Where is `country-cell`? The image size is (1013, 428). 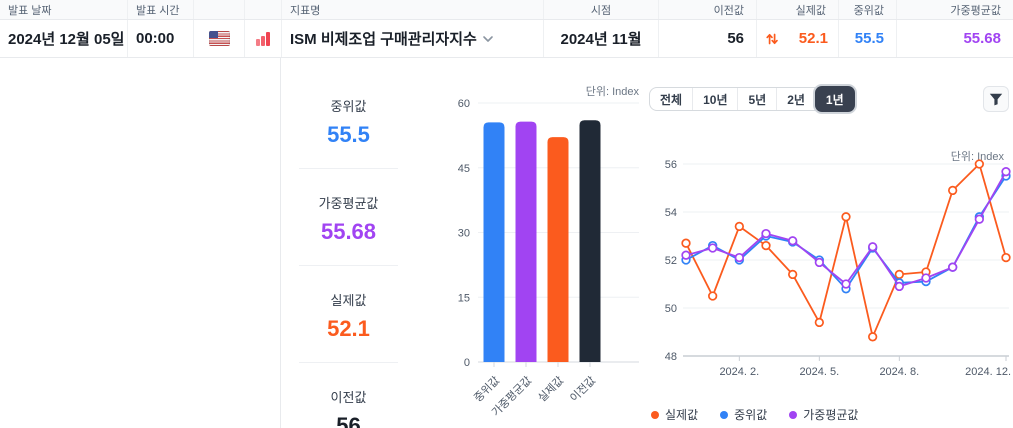 country-cell is located at coordinates (218, 38).